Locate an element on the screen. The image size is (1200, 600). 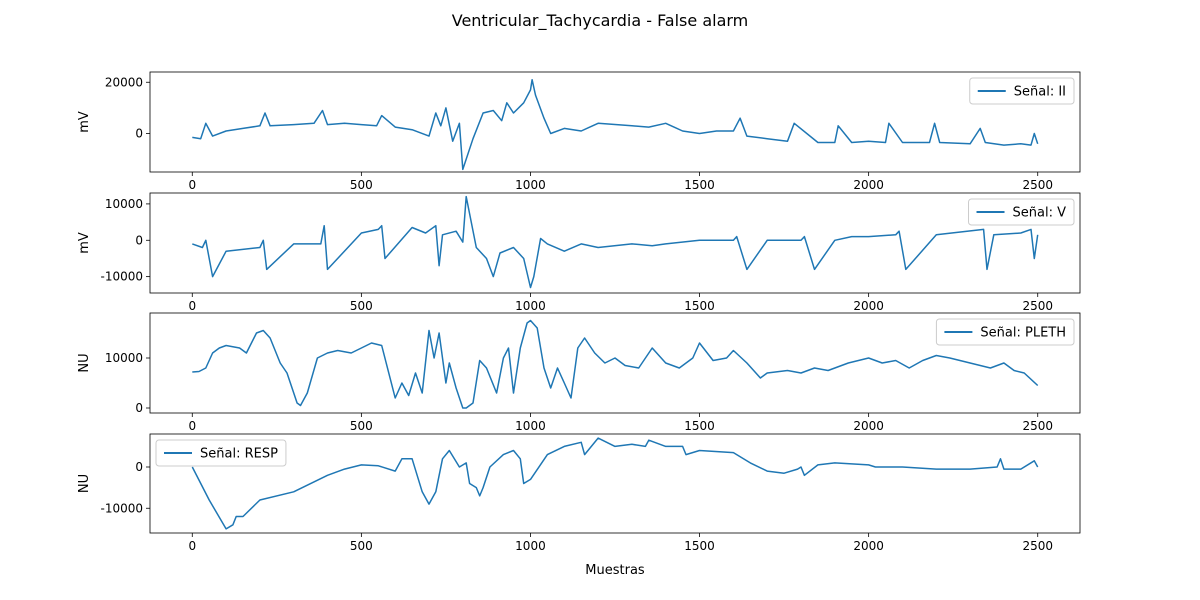
figure-title: Ventricular_Tachycardia - False alarm is located at coordinates (600, 21).